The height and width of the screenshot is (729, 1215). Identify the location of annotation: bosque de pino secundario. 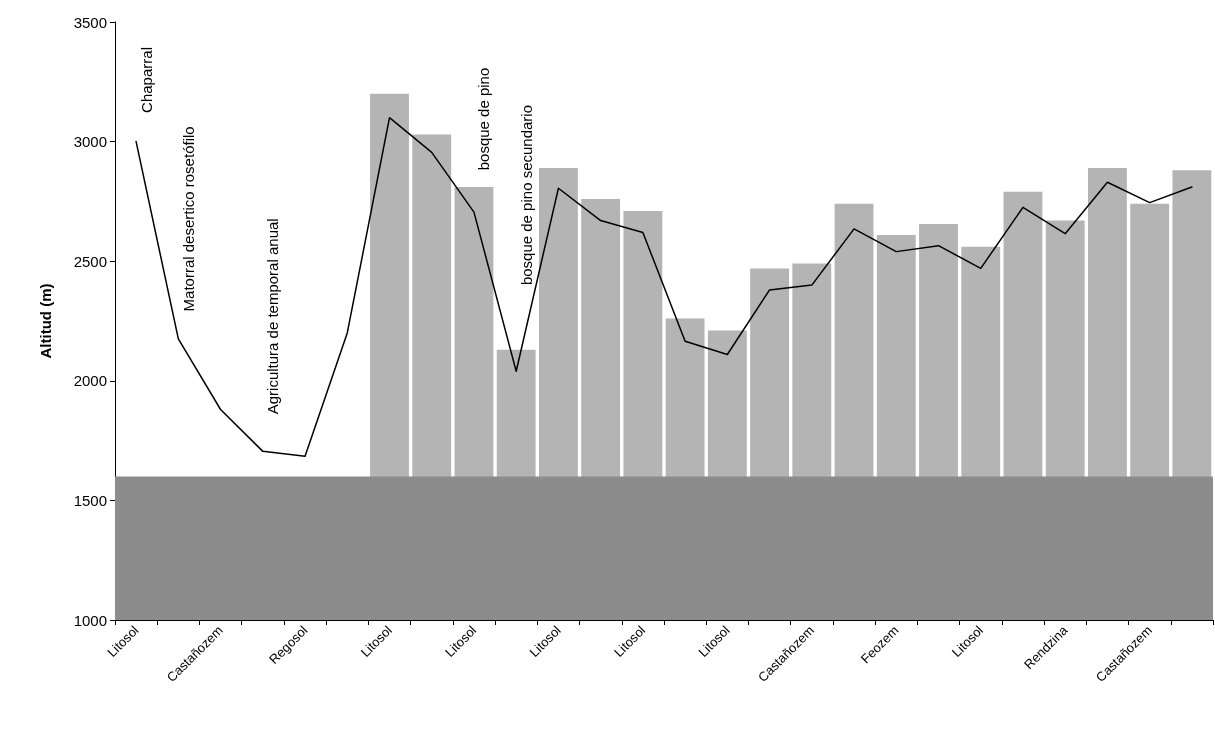
(526, 195).